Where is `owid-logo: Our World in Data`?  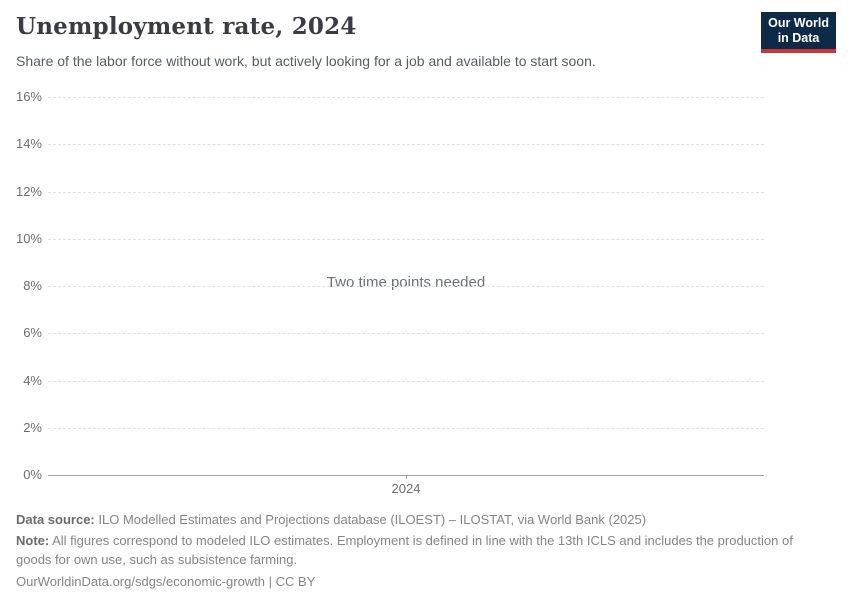 owid-logo: Our World in Data is located at coordinates (798, 32).